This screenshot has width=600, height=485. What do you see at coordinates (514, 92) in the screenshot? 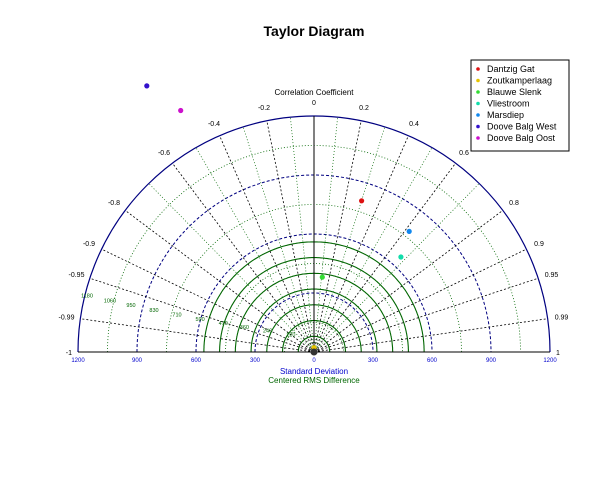
I see `legend-label: Blauwe Slenk` at bounding box center [514, 92].